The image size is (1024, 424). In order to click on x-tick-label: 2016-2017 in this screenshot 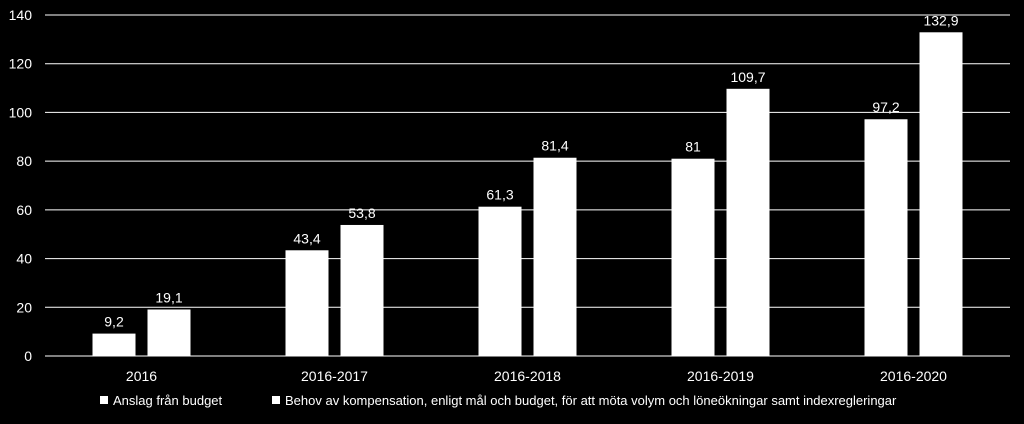, I will do `click(334, 376)`.